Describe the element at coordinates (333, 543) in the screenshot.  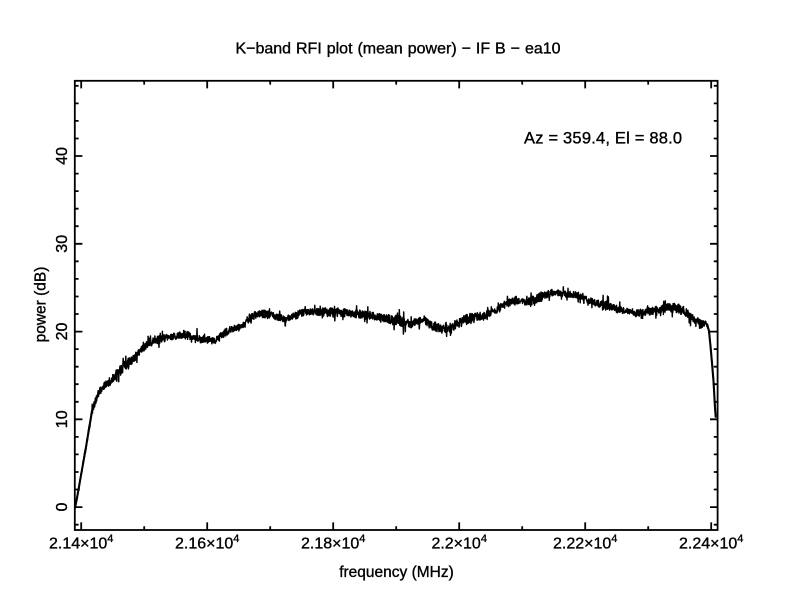
I see `svg-text: 2.18×10⁴` at that location.